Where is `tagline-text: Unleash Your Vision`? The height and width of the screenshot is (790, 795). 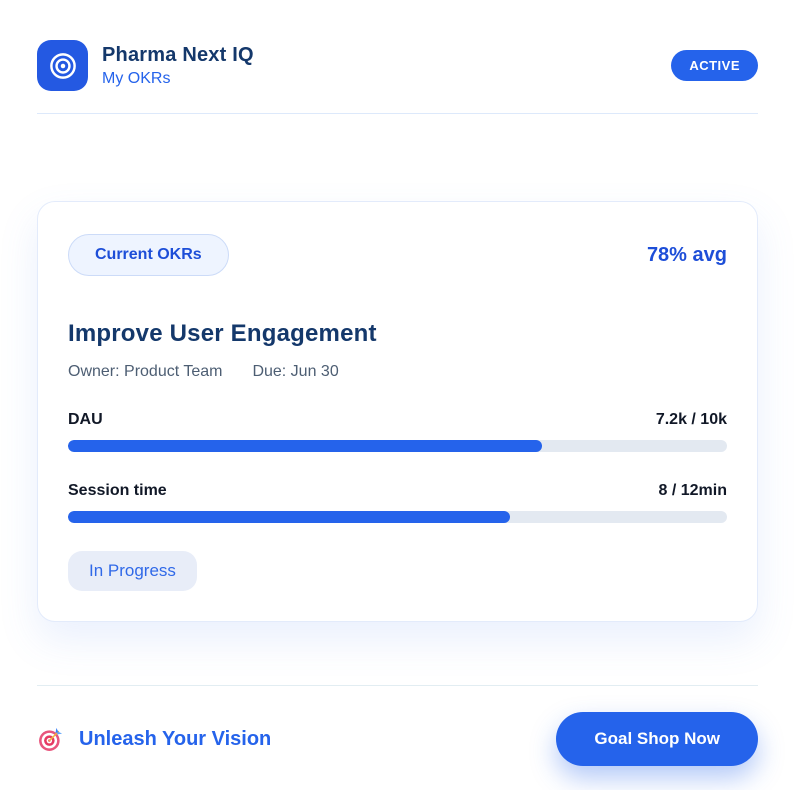 tagline-text: Unleash Your Vision is located at coordinates (175, 738).